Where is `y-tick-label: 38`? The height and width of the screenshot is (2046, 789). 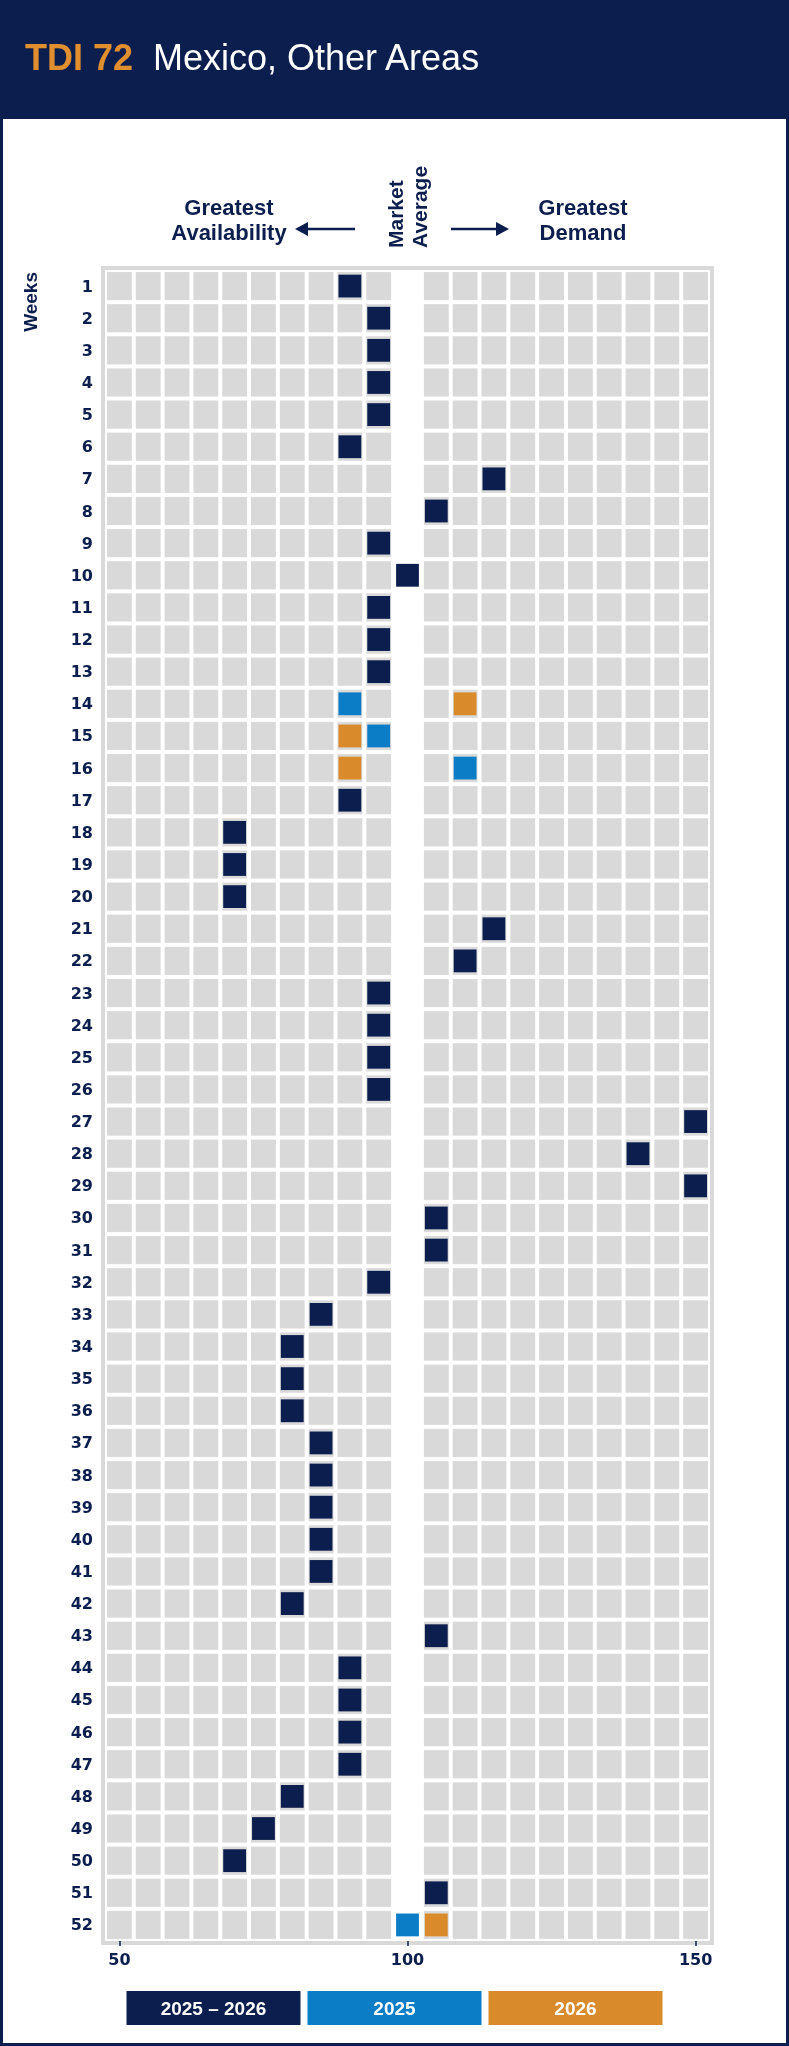 y-tick-label: 38 is located at coordinates (81, 1475).